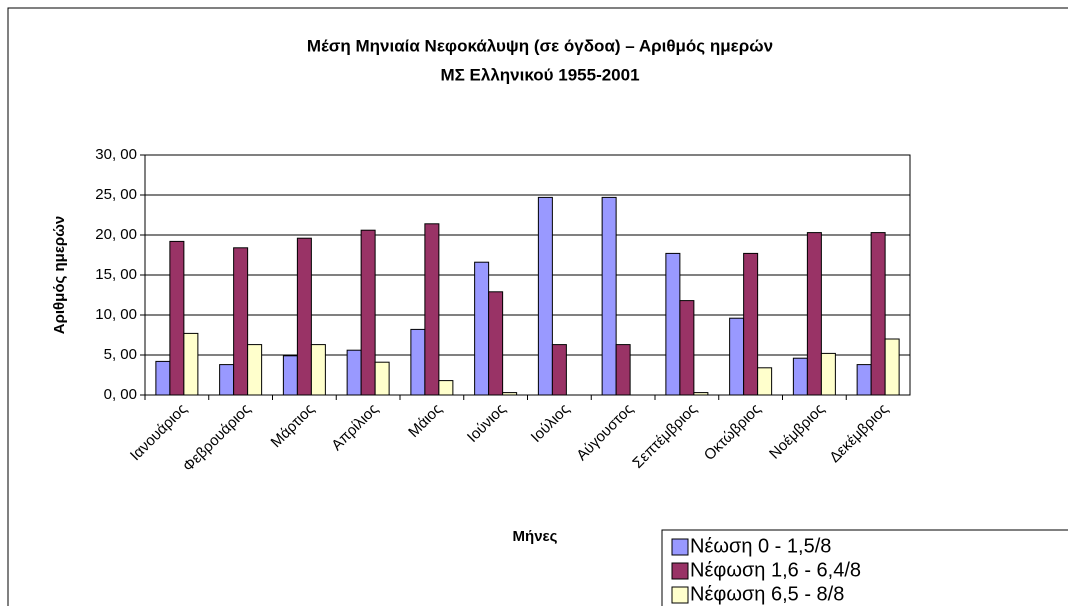 Image resolution: width=1068 pixels, height=606 pixels. Describe the element at coordinates (760, 546) in the screenshot. I see `legend-label: Νέωση 0 - 1,5/8` at that location.